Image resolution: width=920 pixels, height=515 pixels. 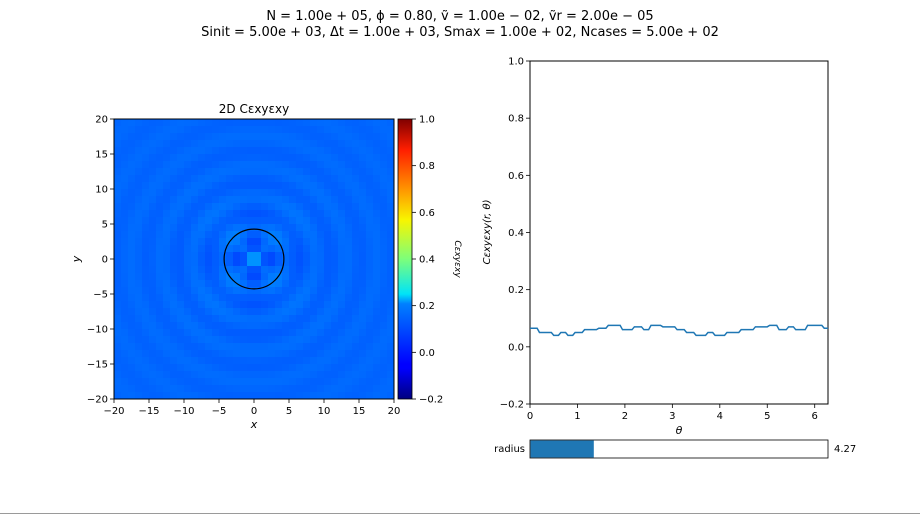 I want to click on colorbar-tick-label: 1.0, so click(x=427, y=120).